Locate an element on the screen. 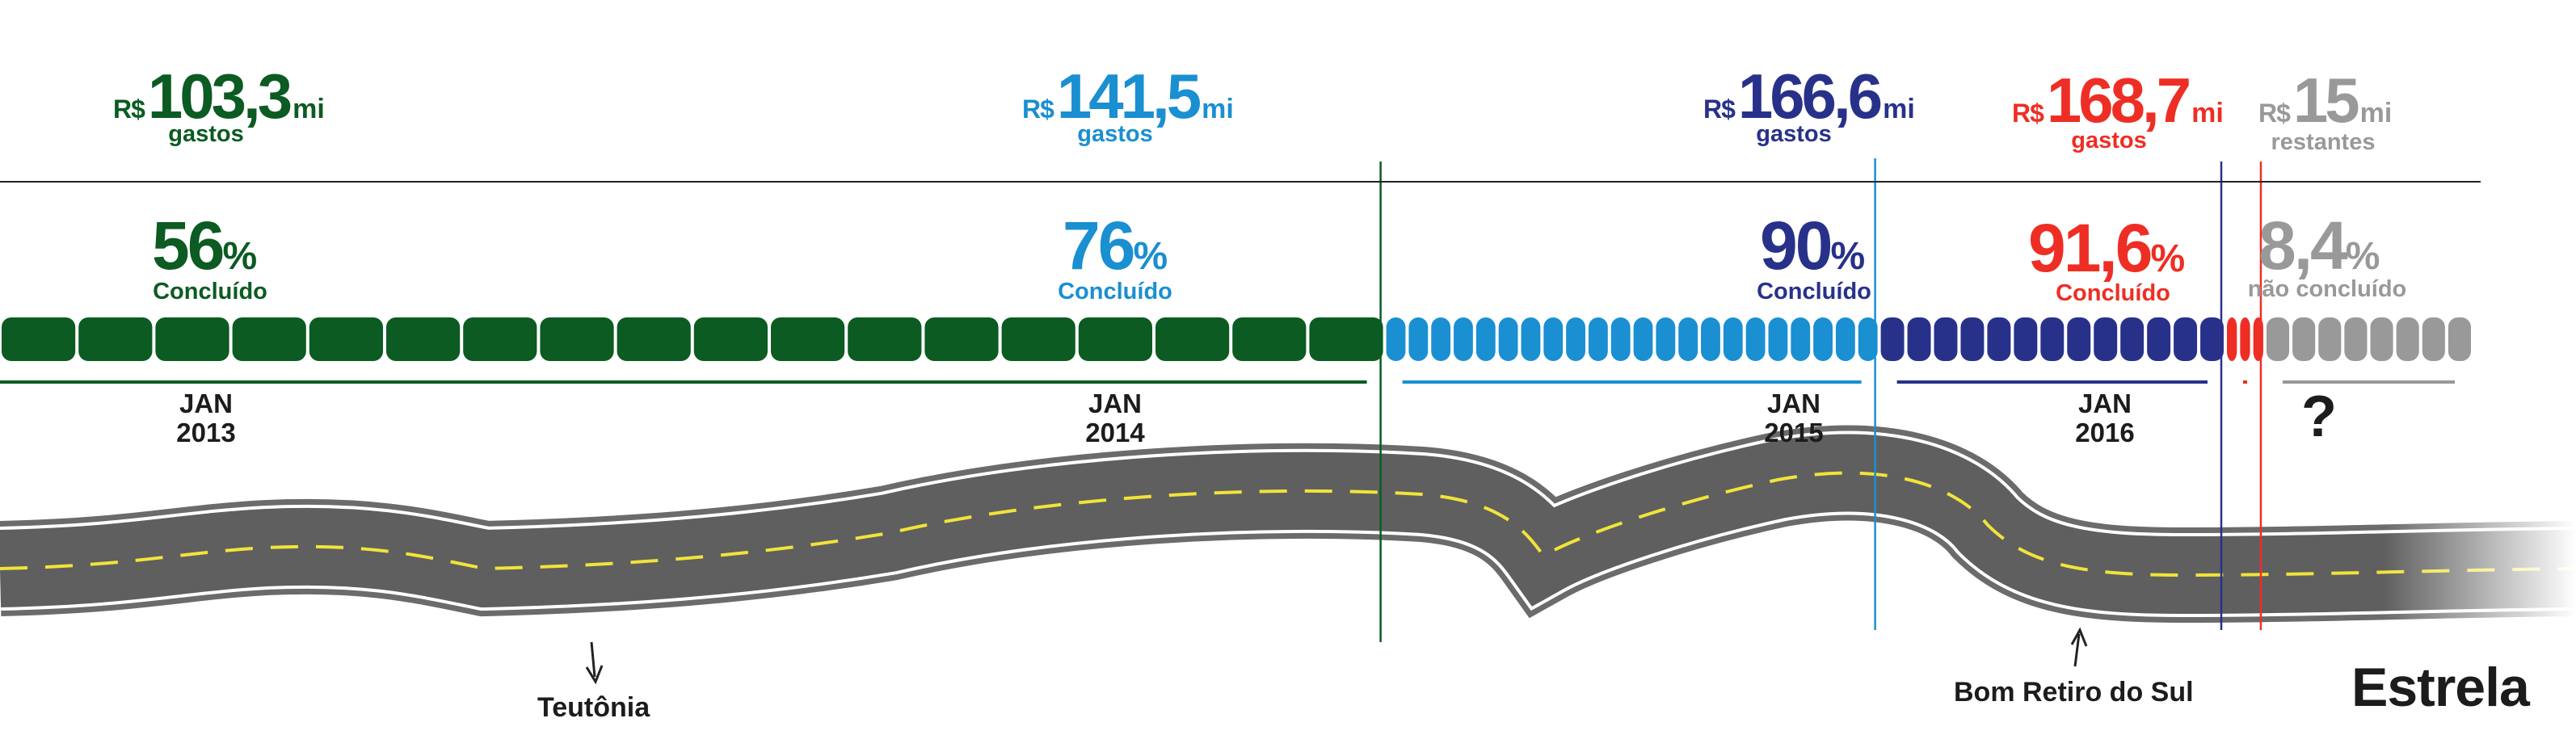 The image size is (2576, 756). segment-3-period: JAN 2015 is located at coordinates (1793, 418).